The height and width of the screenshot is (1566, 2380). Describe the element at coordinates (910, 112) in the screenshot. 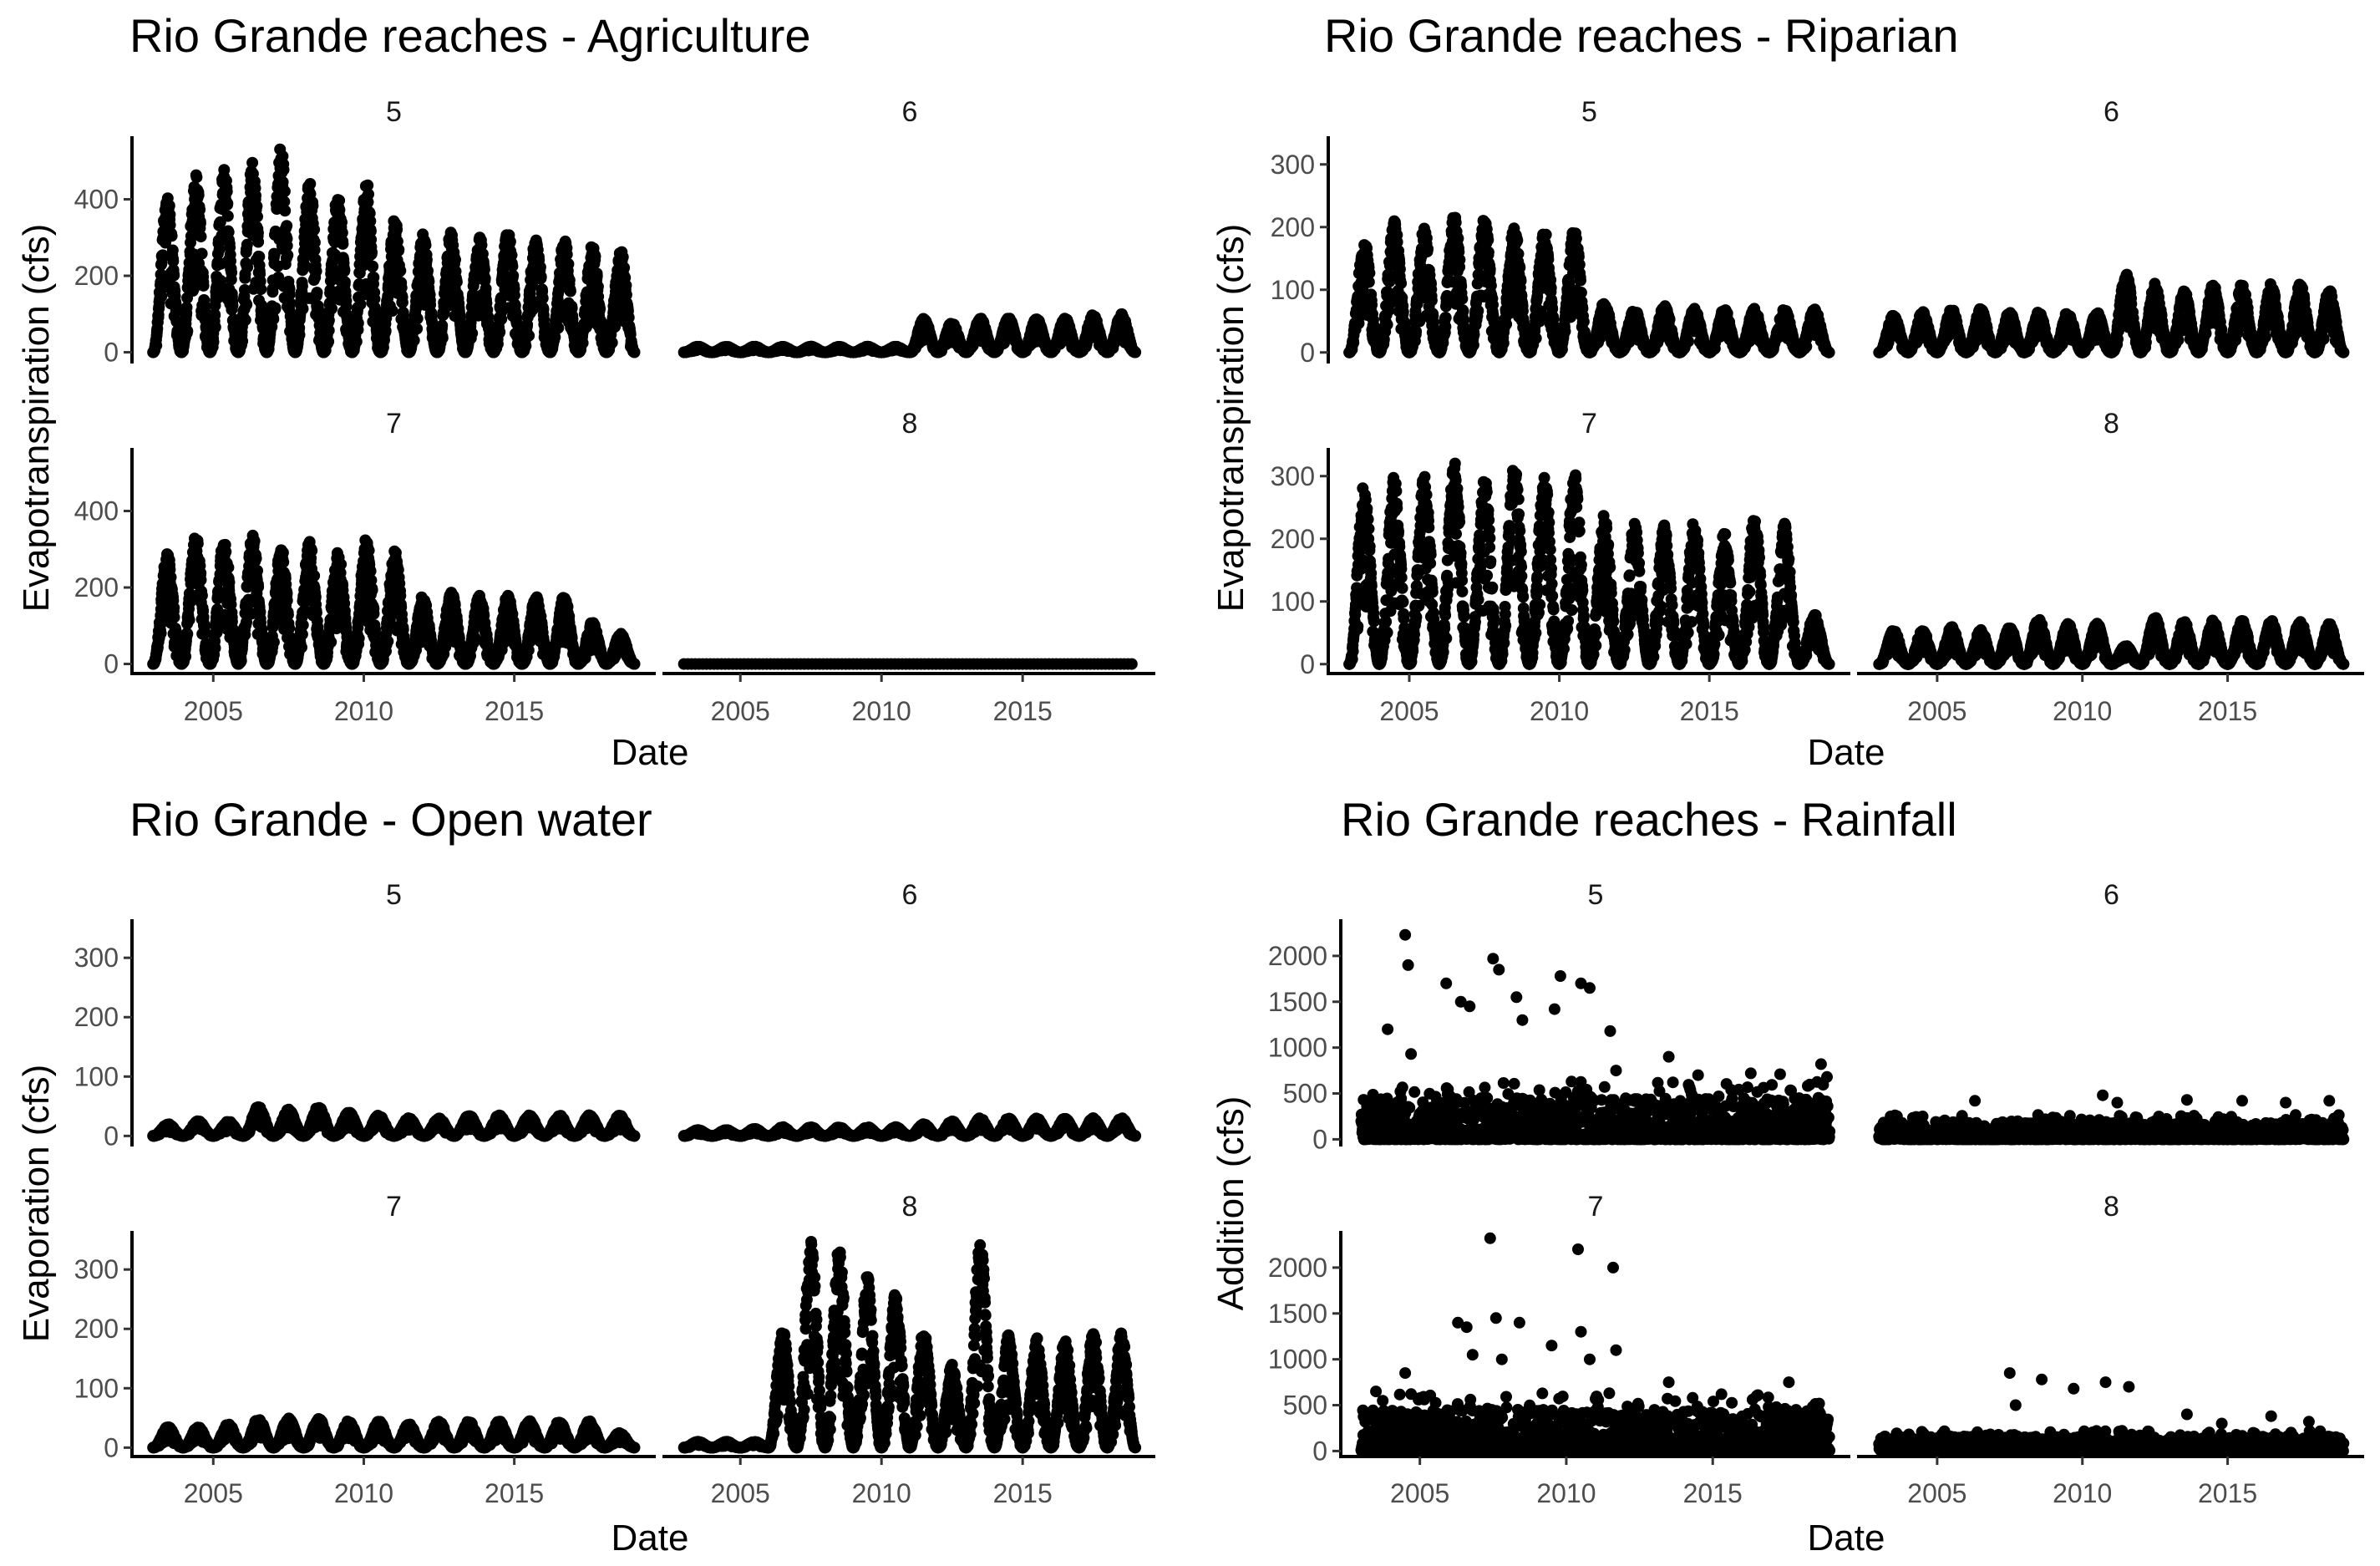

I see `facet-strip-label: 6` at that location.